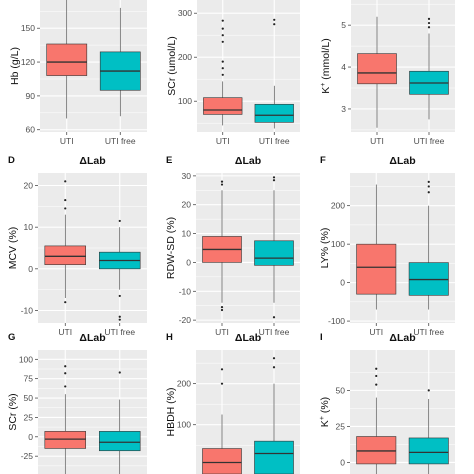 The image size is (474, 474). What do you see at coordinates (325, 248) in the screenshot?
I see `y-axis-title: LY% (%)` at bounding box center [325, 248].